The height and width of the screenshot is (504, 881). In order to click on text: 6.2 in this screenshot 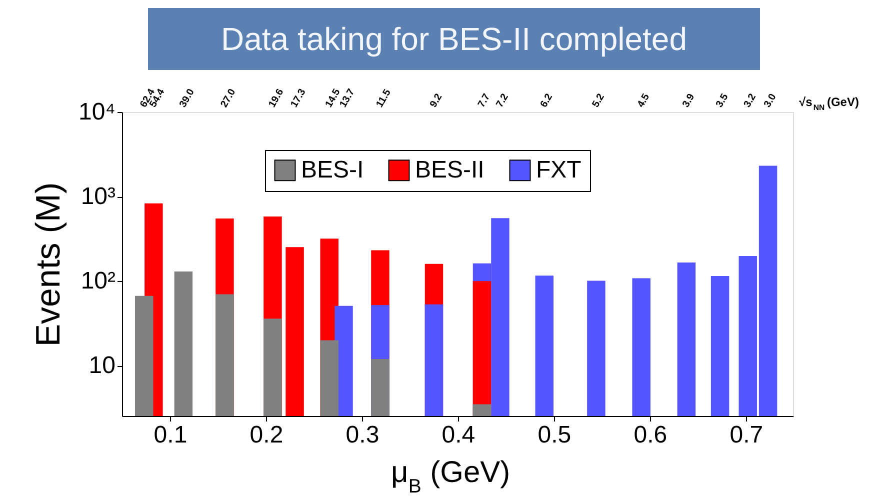, I will do `click(547, 101)`.